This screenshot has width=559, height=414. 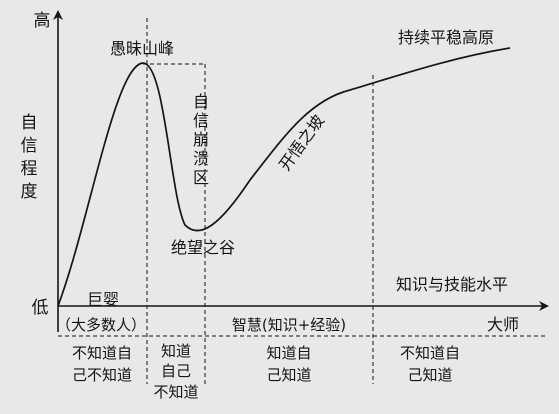 What do you see at coordinates (29, 192) in the screenshot?
I see `y-title-char: 度` at bounding box center [29, 192].